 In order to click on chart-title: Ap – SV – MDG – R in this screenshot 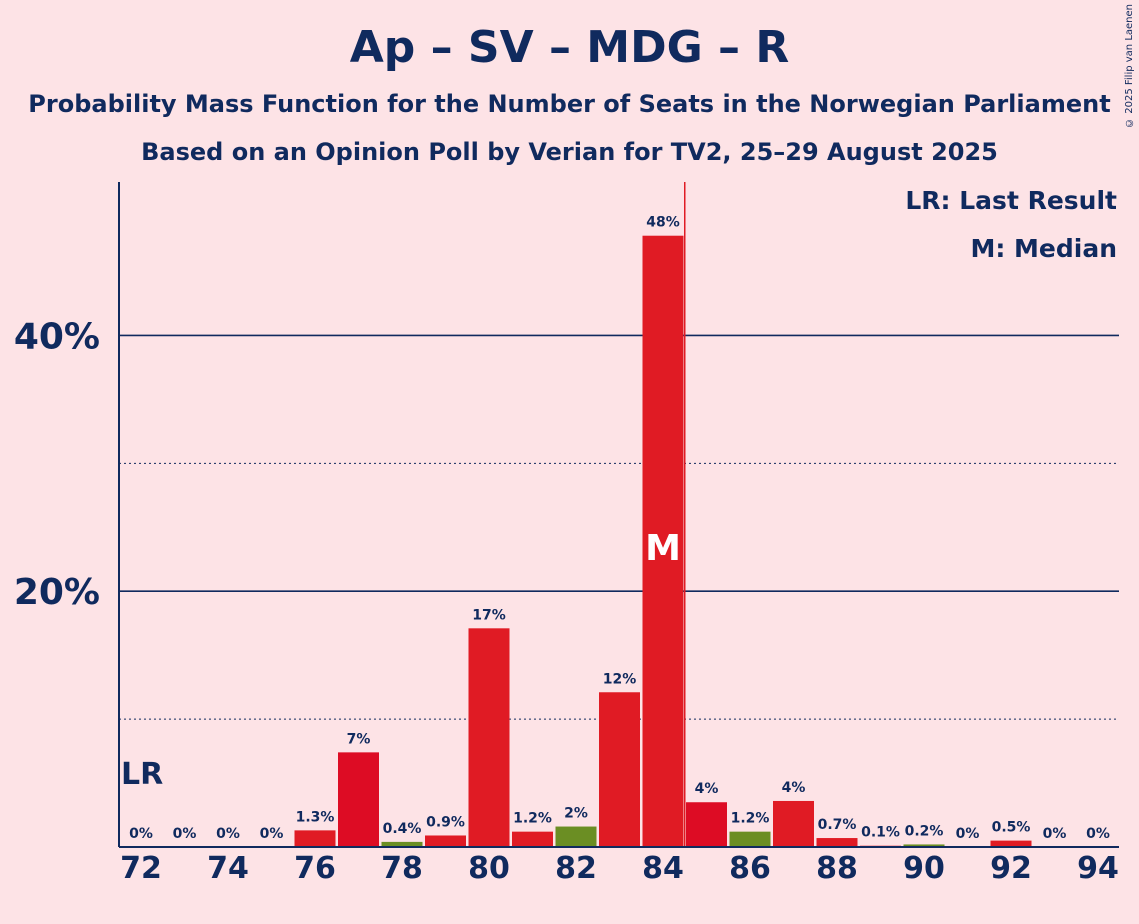, I will do `click(569, 47)`.